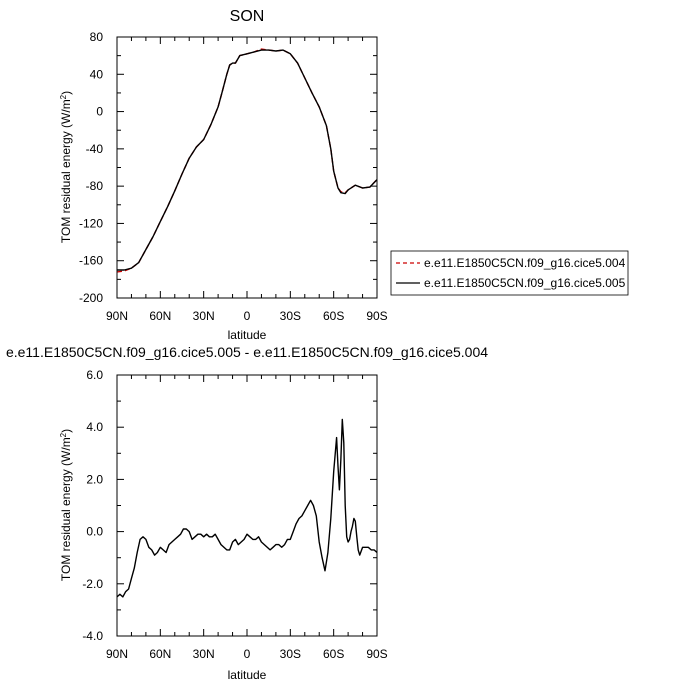 This screenshot has width=675, height=687. What do you see at coordinates (160, 316) in the screenshot?
I see `top-x-tick-label: 60N` at bounding box center [160, 316].